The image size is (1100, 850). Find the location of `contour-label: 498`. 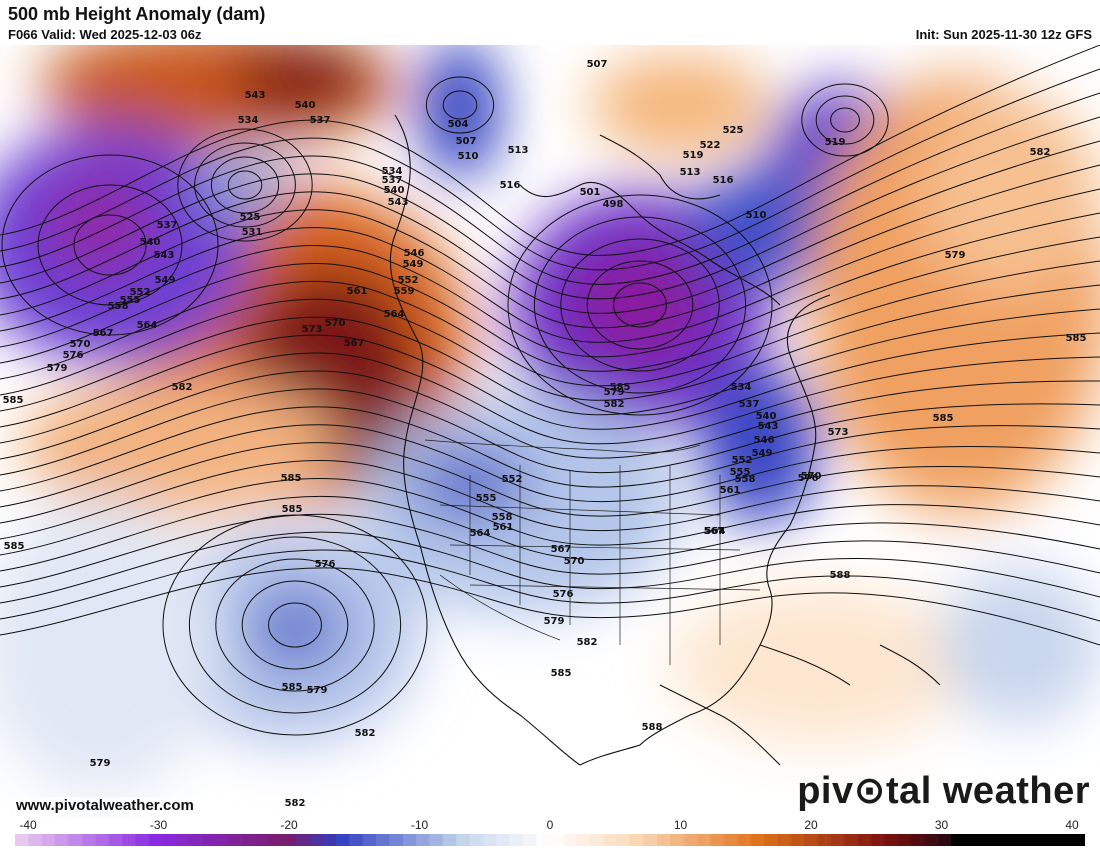

contour-label: 498 is located at coordinates (613, 204).